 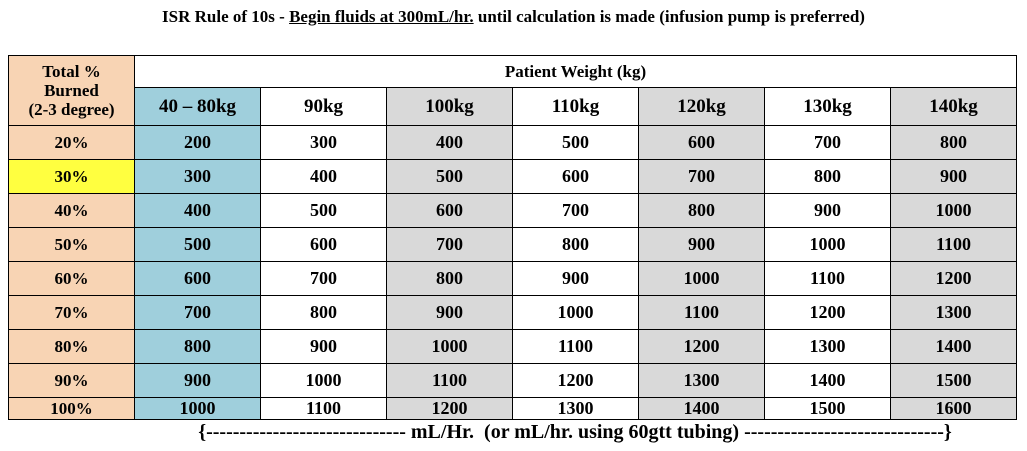 I want to click on cell: 1600, so click(x=953, y=408).